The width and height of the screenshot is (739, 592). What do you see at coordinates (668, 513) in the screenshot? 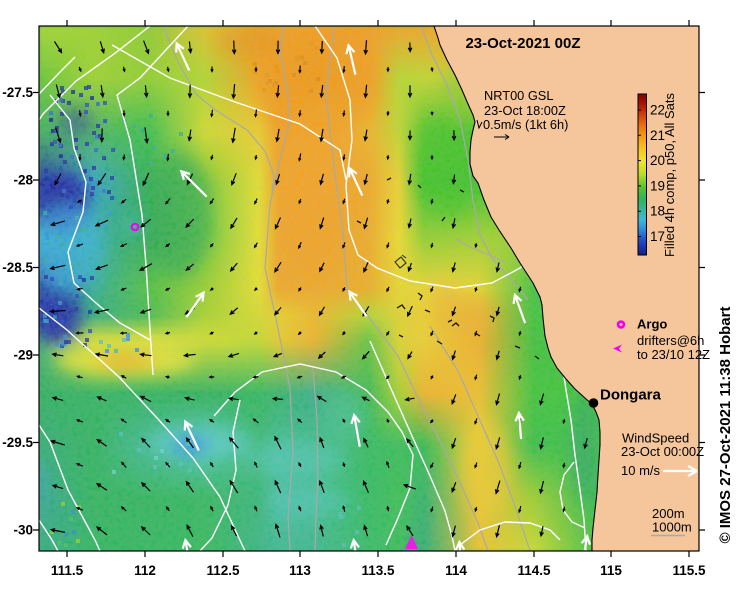
I see `svg-text: 200m` at bounding box center [668, 513].